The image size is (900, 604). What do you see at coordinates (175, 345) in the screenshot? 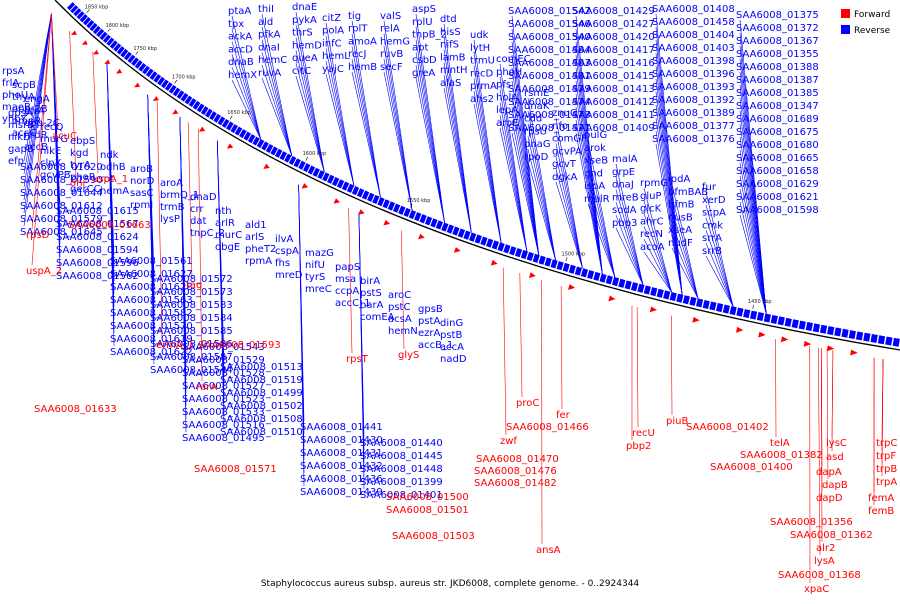
I see `forward-gene-label: ermA_1` at bounding box center [175, 345].